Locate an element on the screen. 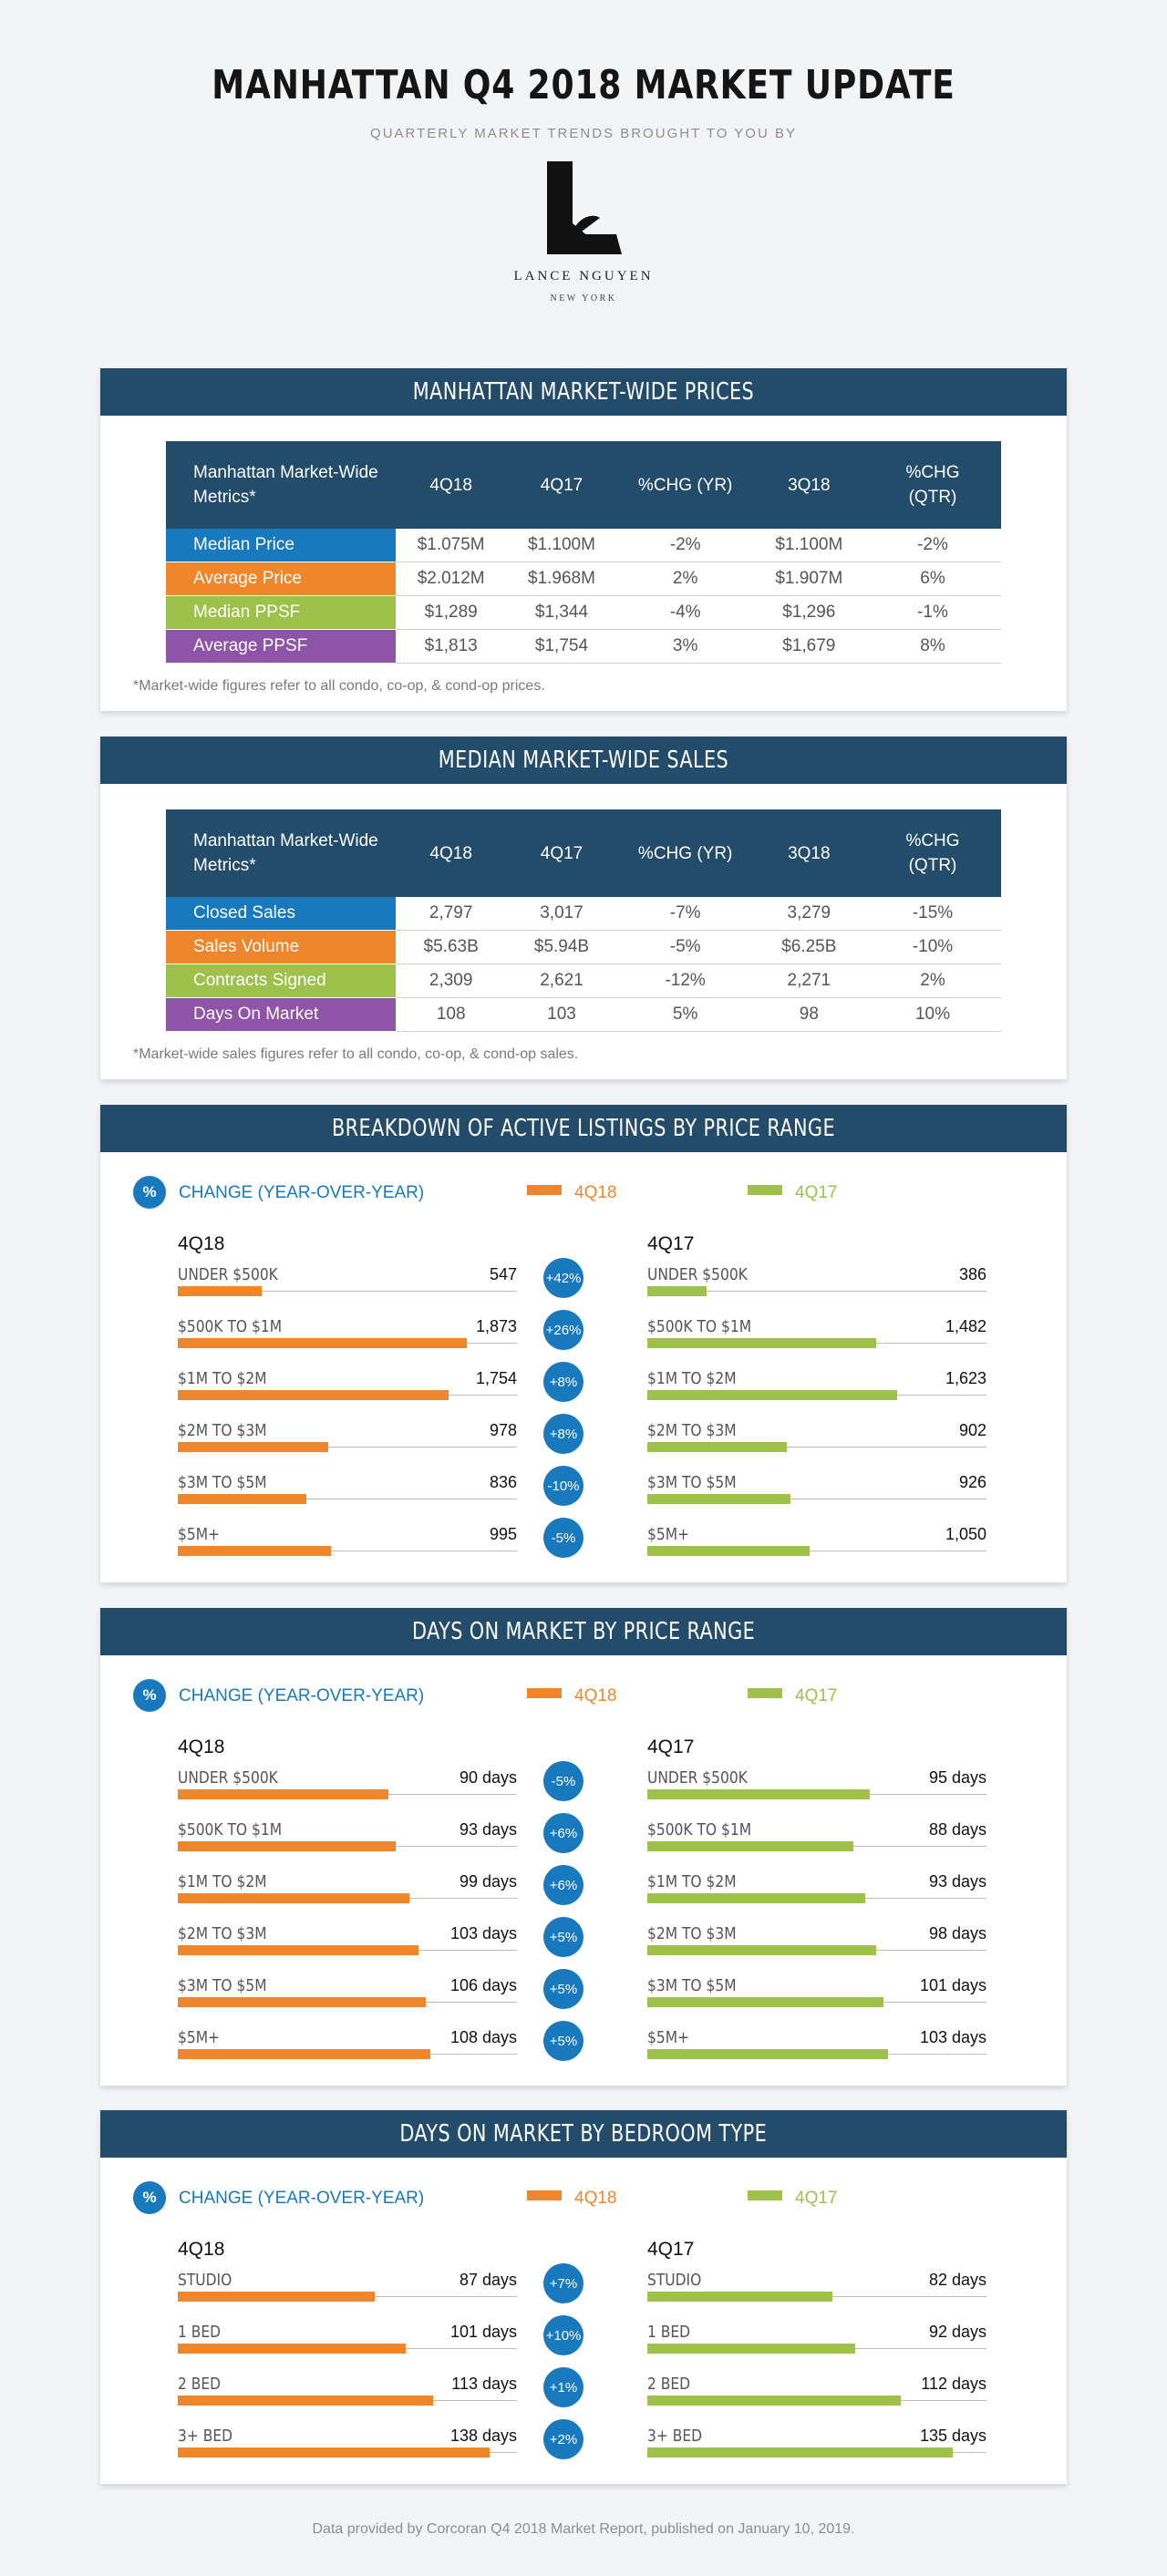 This screenshot has width=1167, height=2576. chart-title: DAYS ON MARKET BY BEDROOM TYPE is located at coordinates (583, 2134).